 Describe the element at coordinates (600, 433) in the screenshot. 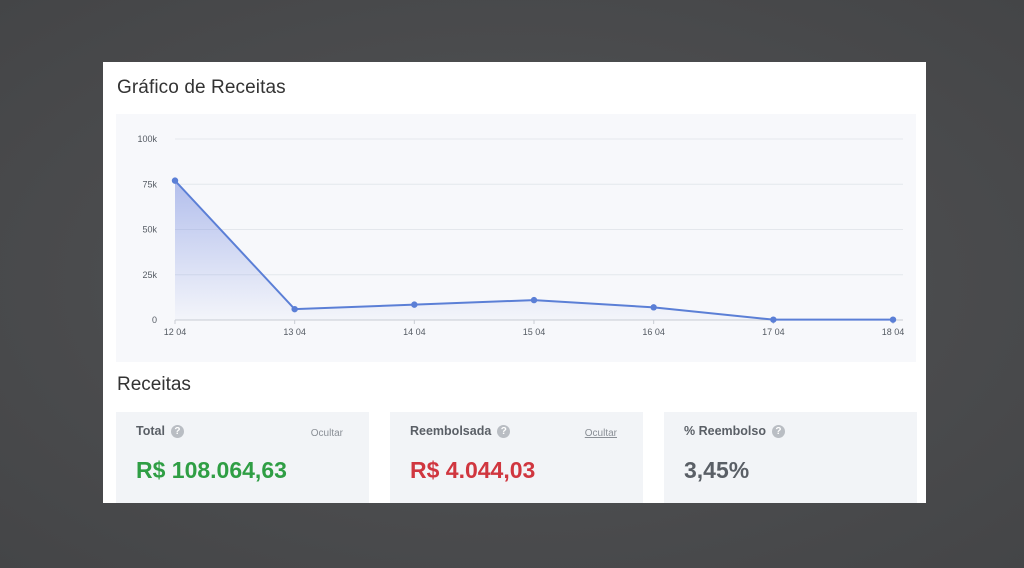

I see `hide-refunded-link: Ocultar` at that location.